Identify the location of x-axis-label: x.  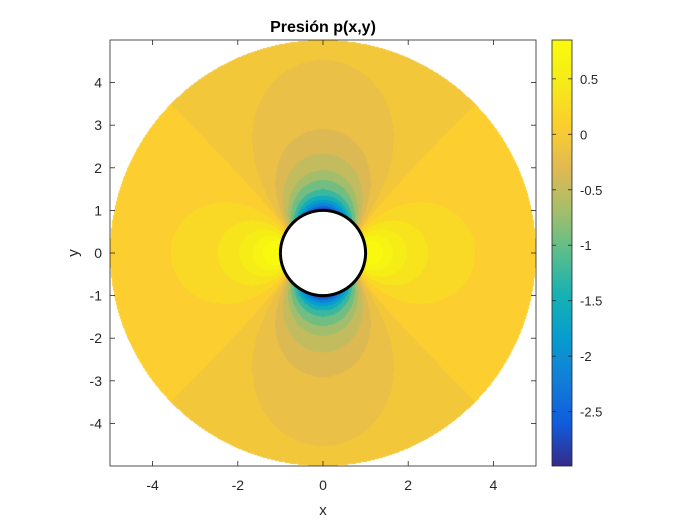
(323, 510).